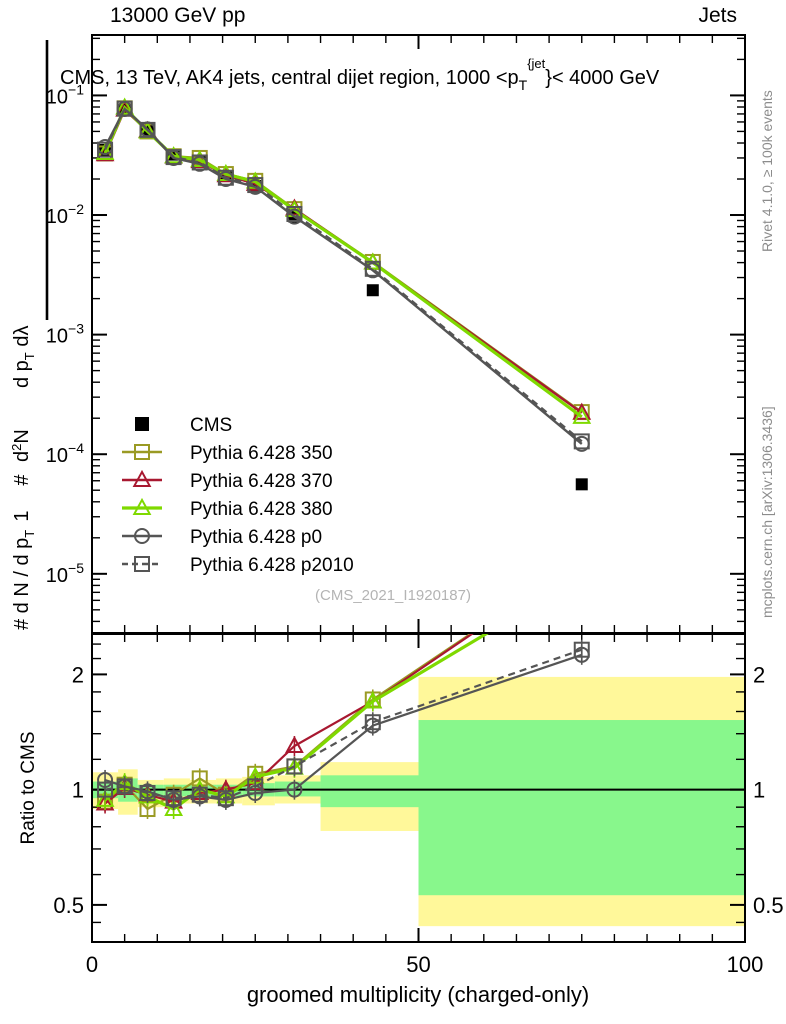 The height and width of the screenshot is (1024, 786). Describe the element at coordinates (256, 537) in the screenshot. I see `legend-label-4: Pythia 6.428 p0` at that location.